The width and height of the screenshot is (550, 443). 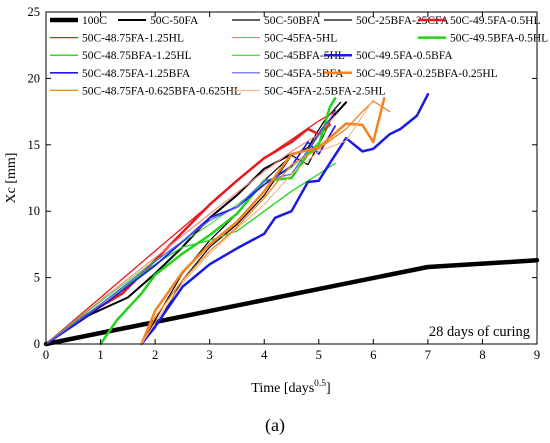 What do you see at coordinates (328, 388) in the screenshot?
I see `x-axis-title-end: ]` at bounding box center [328, 388].